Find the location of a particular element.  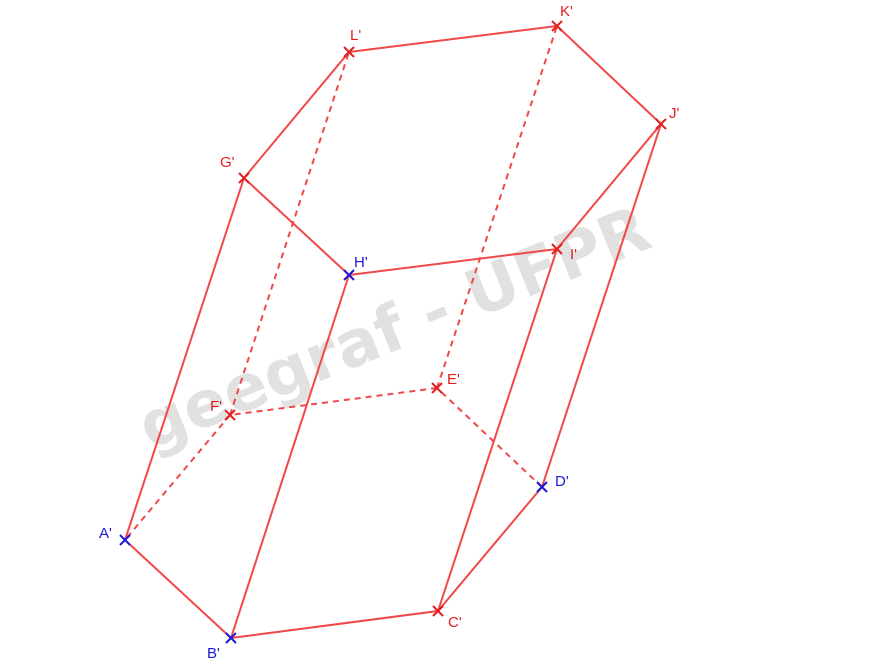

edge-f-l is located at coordinates (289, 233).